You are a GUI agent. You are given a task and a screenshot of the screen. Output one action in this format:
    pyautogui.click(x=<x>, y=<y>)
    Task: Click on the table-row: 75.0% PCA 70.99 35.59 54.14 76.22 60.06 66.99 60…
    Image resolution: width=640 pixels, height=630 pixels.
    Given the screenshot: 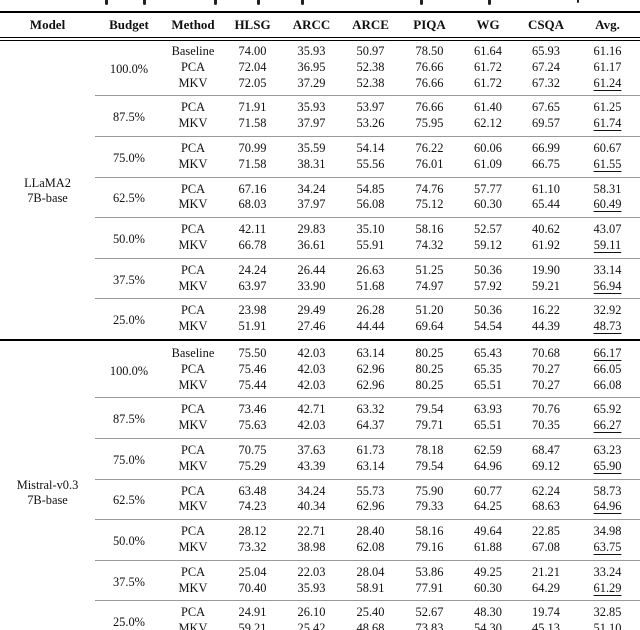 What is the action you would take?
    pyautogui.click(x=320, y=156)
    